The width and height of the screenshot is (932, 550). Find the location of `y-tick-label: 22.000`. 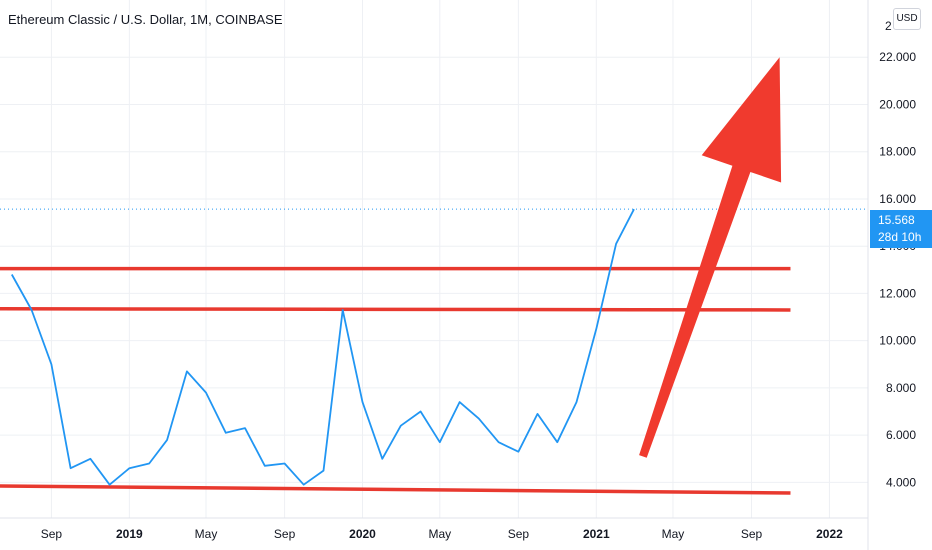

y-tick-label: 22.000 is located at coordinates (897, 57).